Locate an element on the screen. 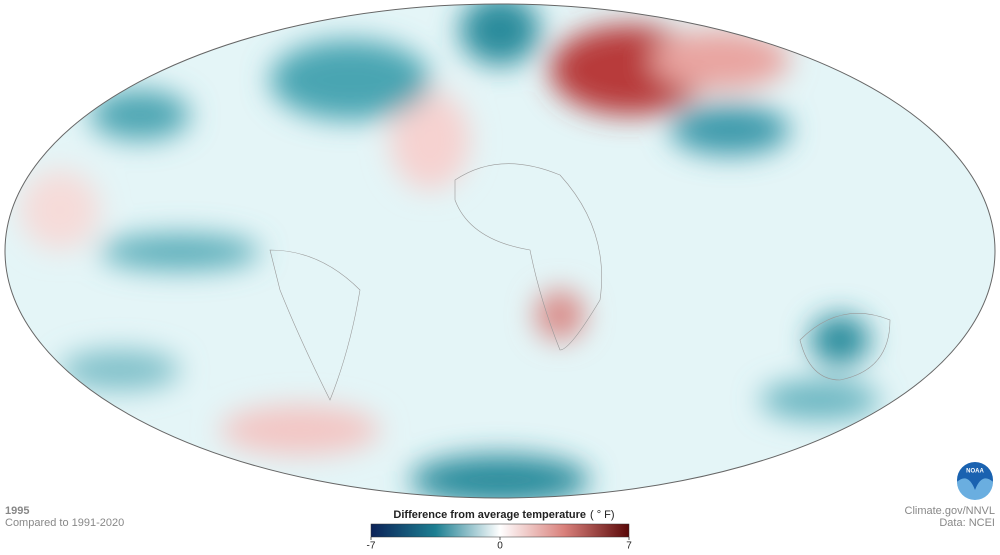 The width and height of the screenshot is (1000, 555). legend-ticks: -7 0 7 is located at coordinates (499, 544).